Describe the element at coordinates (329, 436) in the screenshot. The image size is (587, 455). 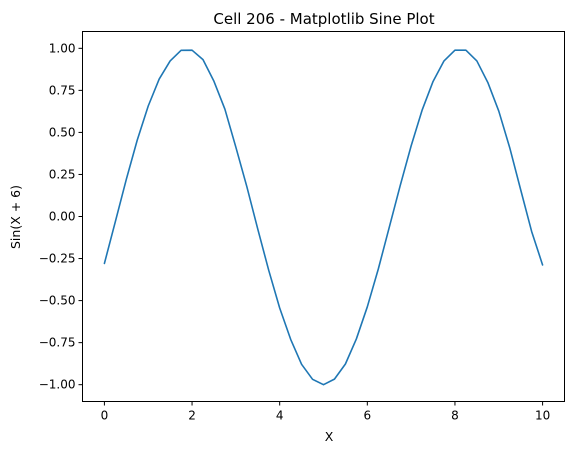
I see `x-axis-label: X` at that location.